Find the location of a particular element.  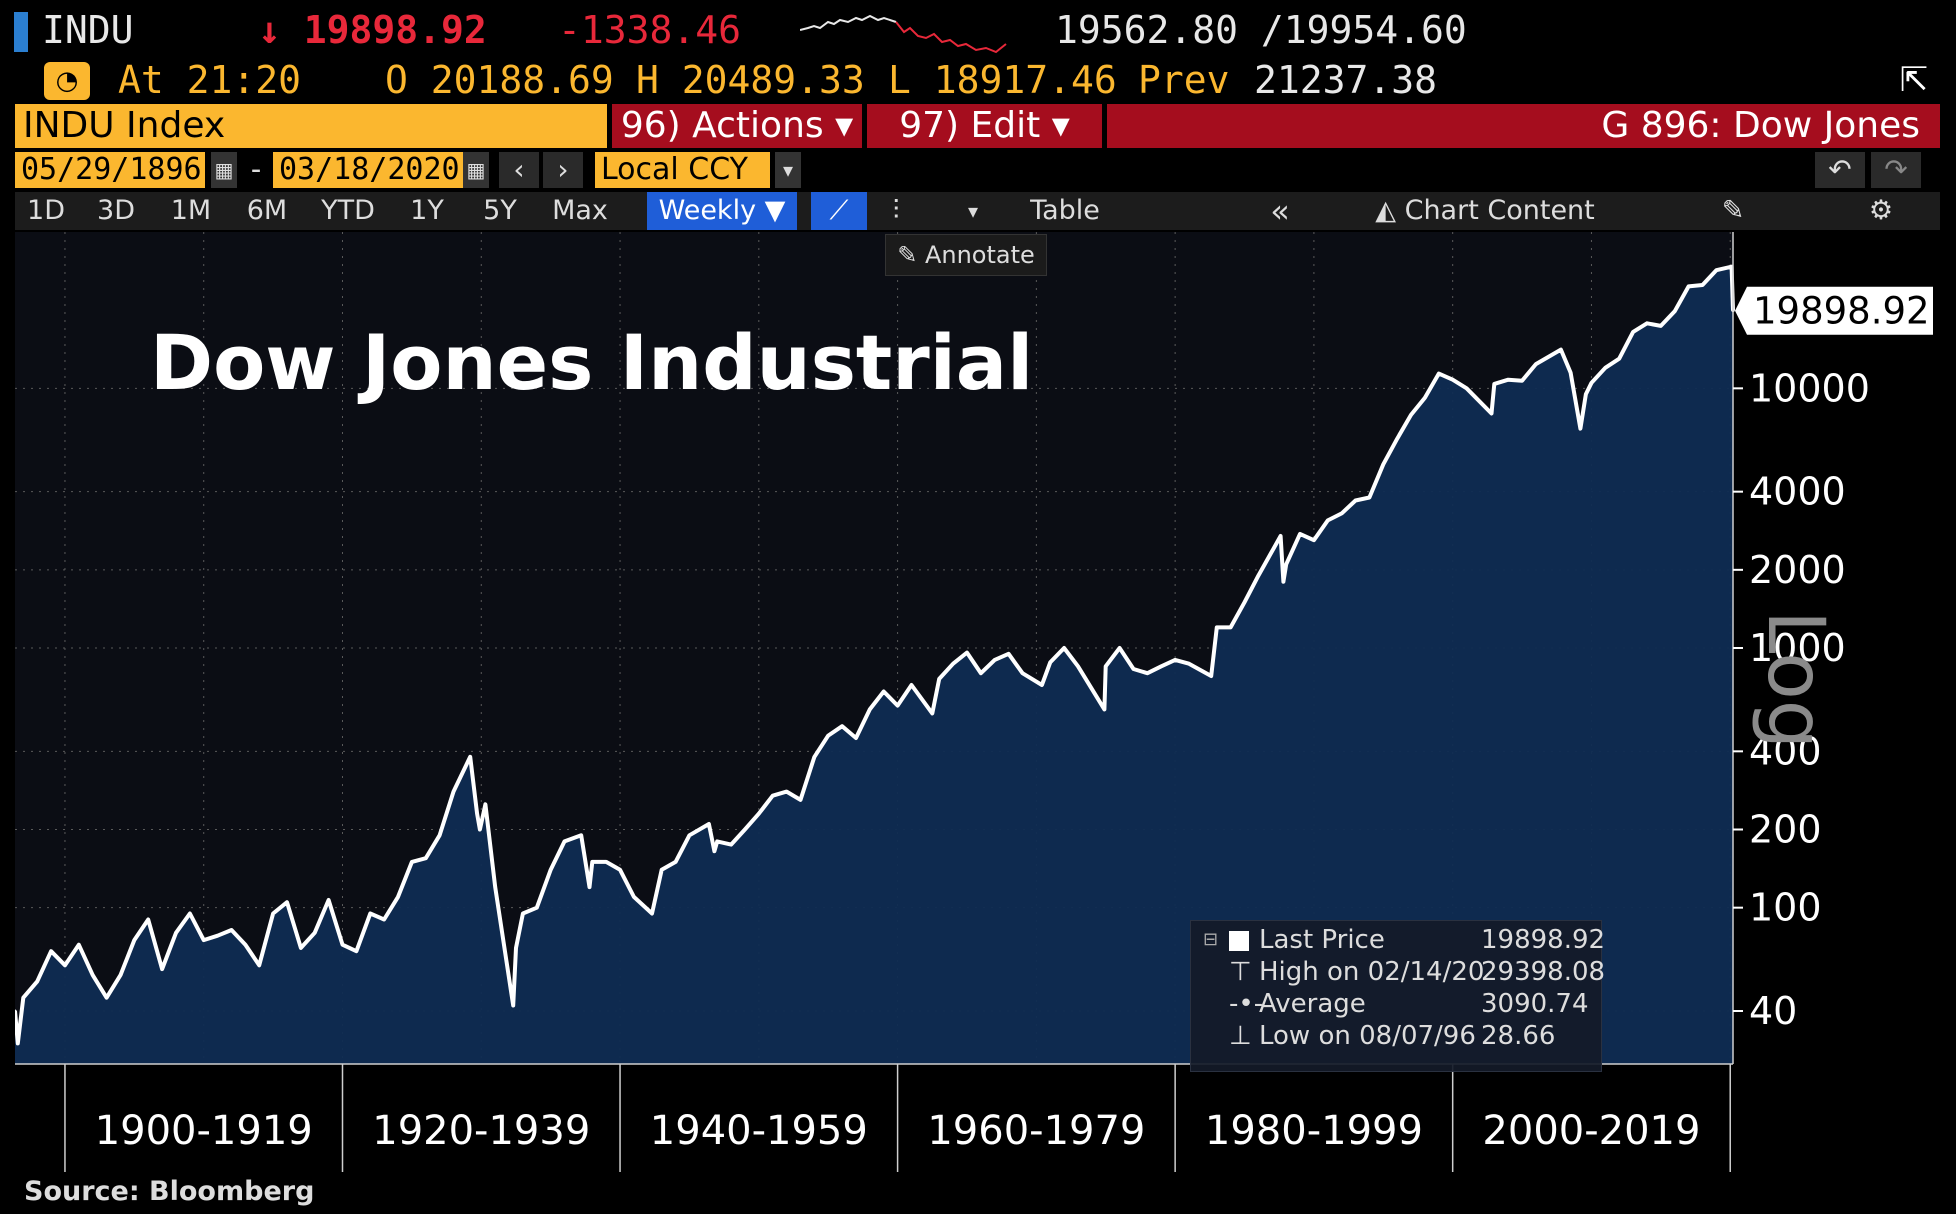

chevron-right-icon: › is located at coordinates (563, 170).